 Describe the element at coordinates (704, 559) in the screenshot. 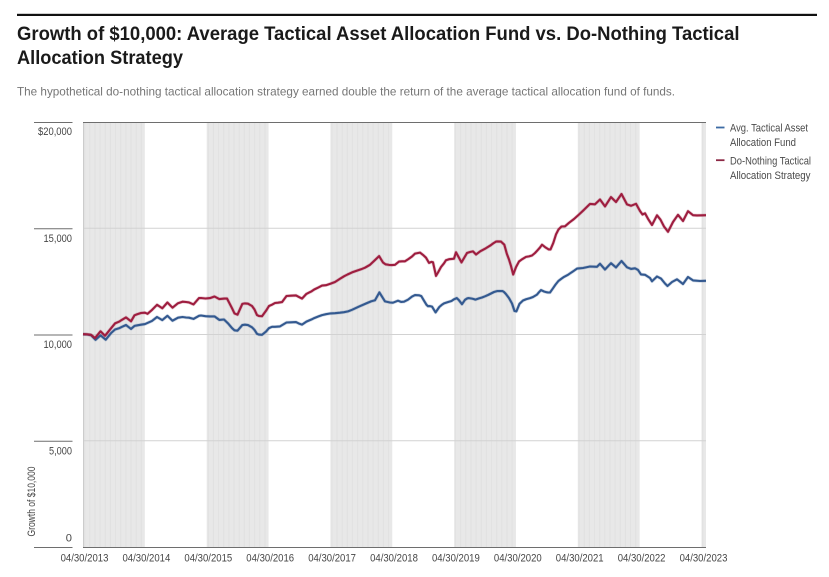

I see `svg-text: 04/30/2023` at that location.